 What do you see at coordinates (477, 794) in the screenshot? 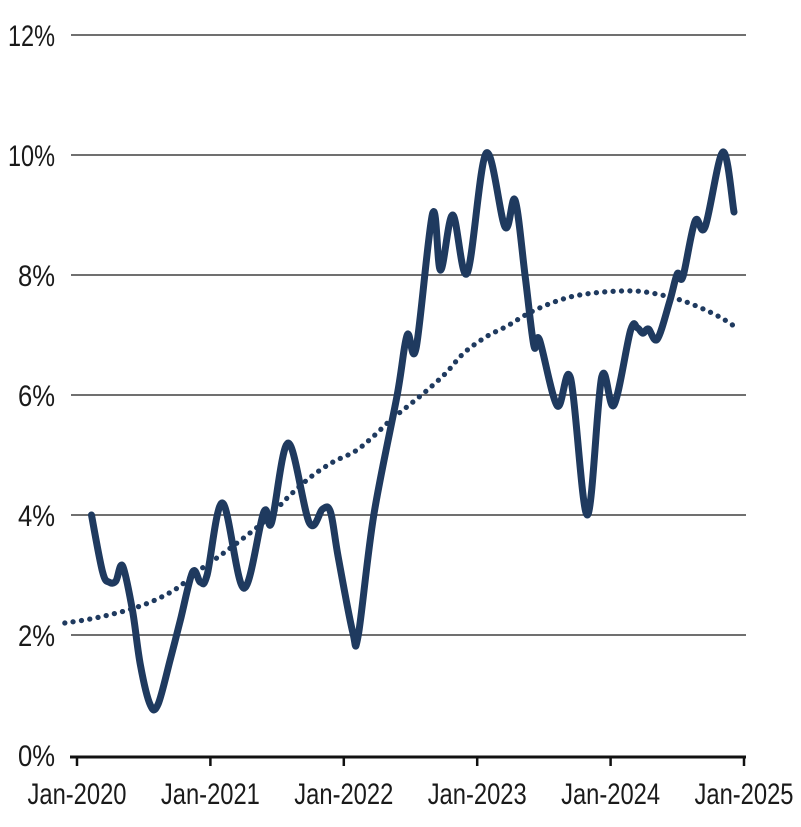
I see `x-axis-label-Jan-2023: Jan-2023` at bounding box center [477, 794].